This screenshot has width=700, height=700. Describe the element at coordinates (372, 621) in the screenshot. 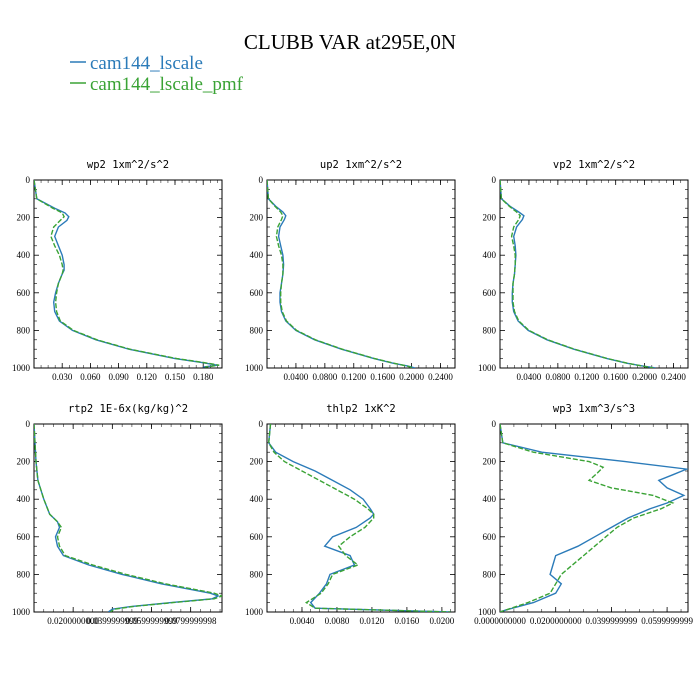

I see `panel-5-xtick-label: 0.0120` at that location.